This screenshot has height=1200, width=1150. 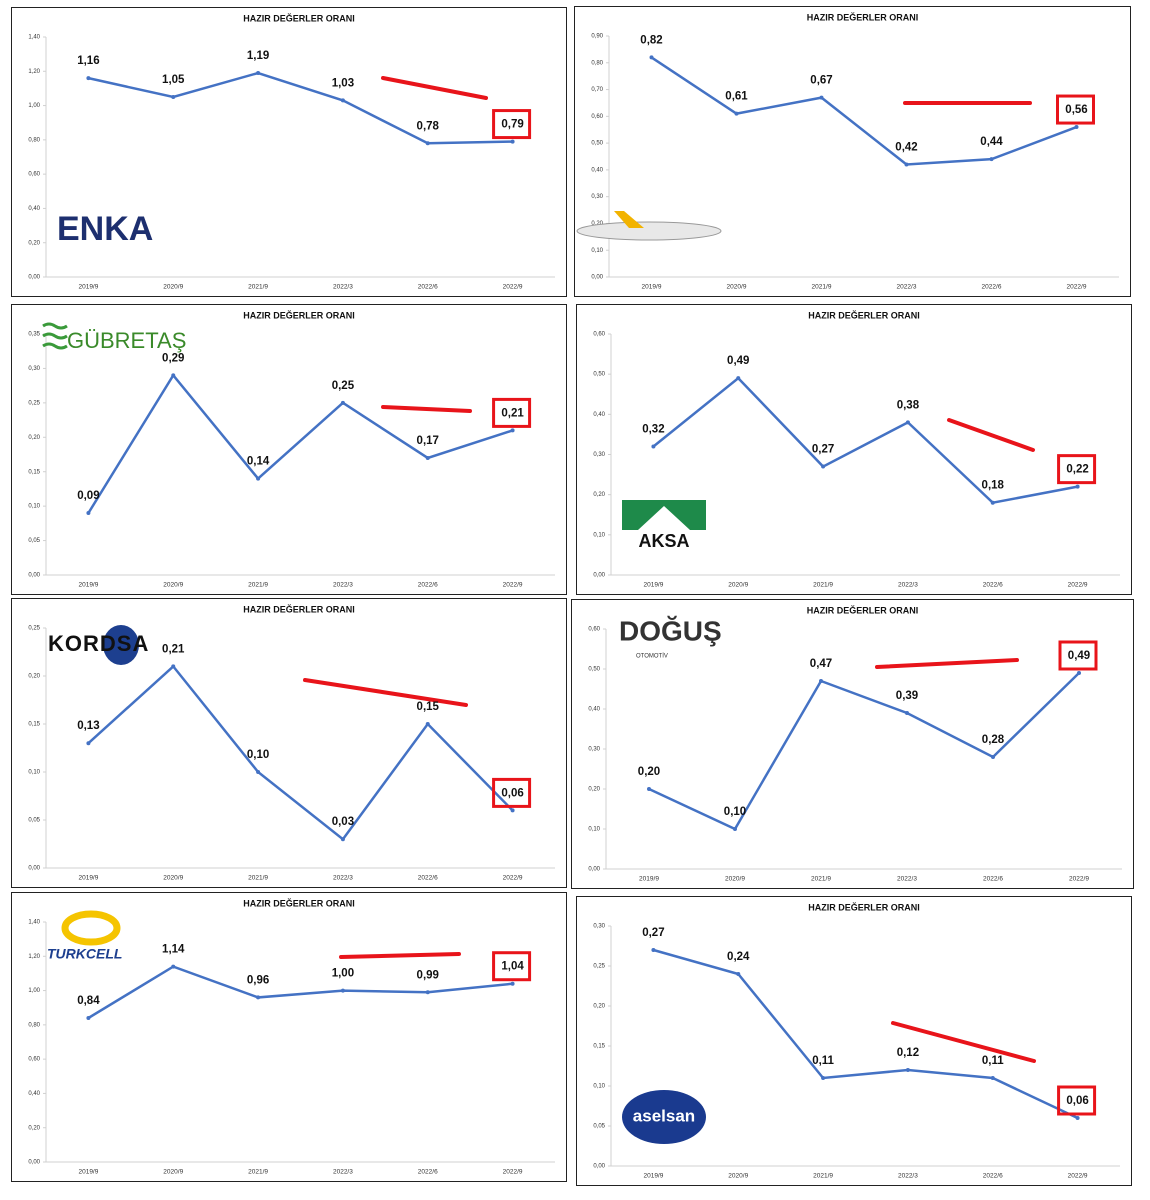 What do you see at coordinates (34, 991) in the screenshot?
I see `y-tick-label: 1,00` at bounding box center [34, 991].